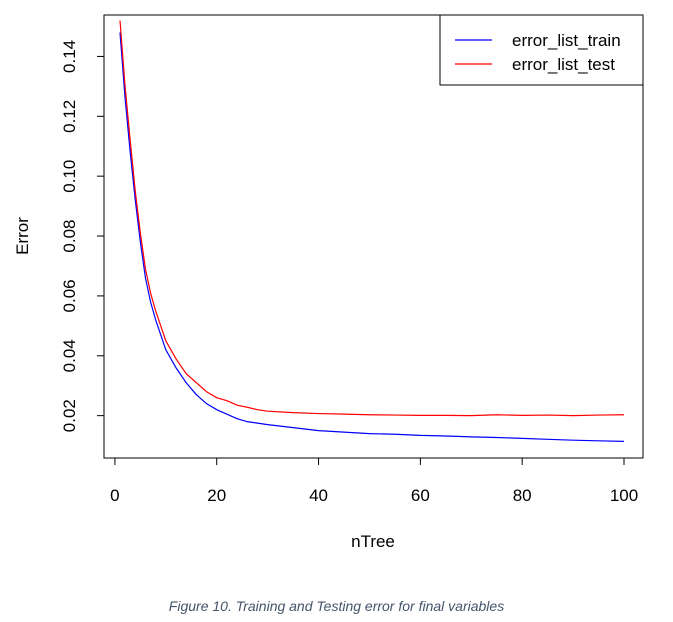 The image size is (673, 622). I want to click on x-tick-label: 80, so click(522, 495).